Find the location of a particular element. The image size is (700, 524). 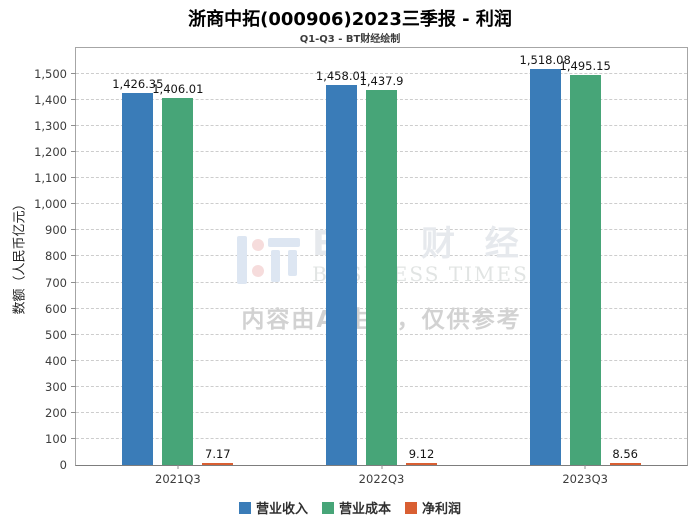

bt-logo-pi-bar is located at coordinates (284, 242).